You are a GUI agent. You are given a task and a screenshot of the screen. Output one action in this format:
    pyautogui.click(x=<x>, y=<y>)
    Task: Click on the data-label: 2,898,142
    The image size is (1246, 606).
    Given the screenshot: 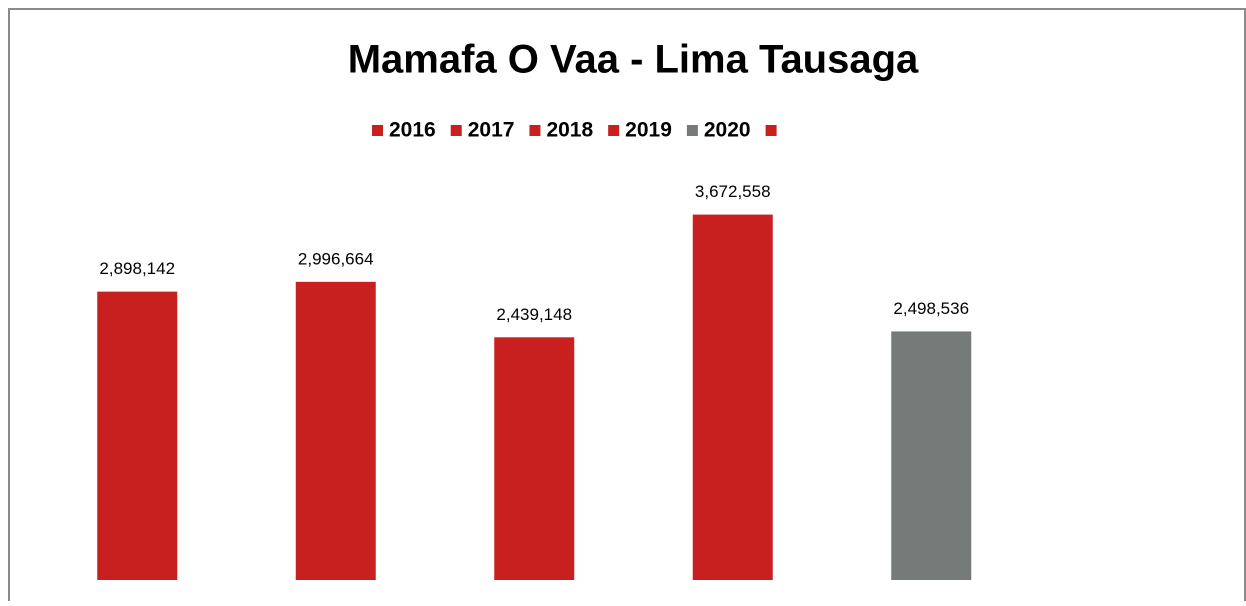 What is the action you would take?
    pyautogui.click(x=137, y=268)
    